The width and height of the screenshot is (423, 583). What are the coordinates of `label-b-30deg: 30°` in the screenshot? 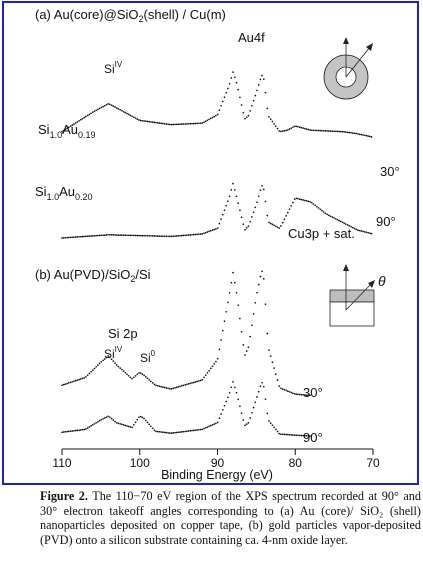 It's located at (313, 392).